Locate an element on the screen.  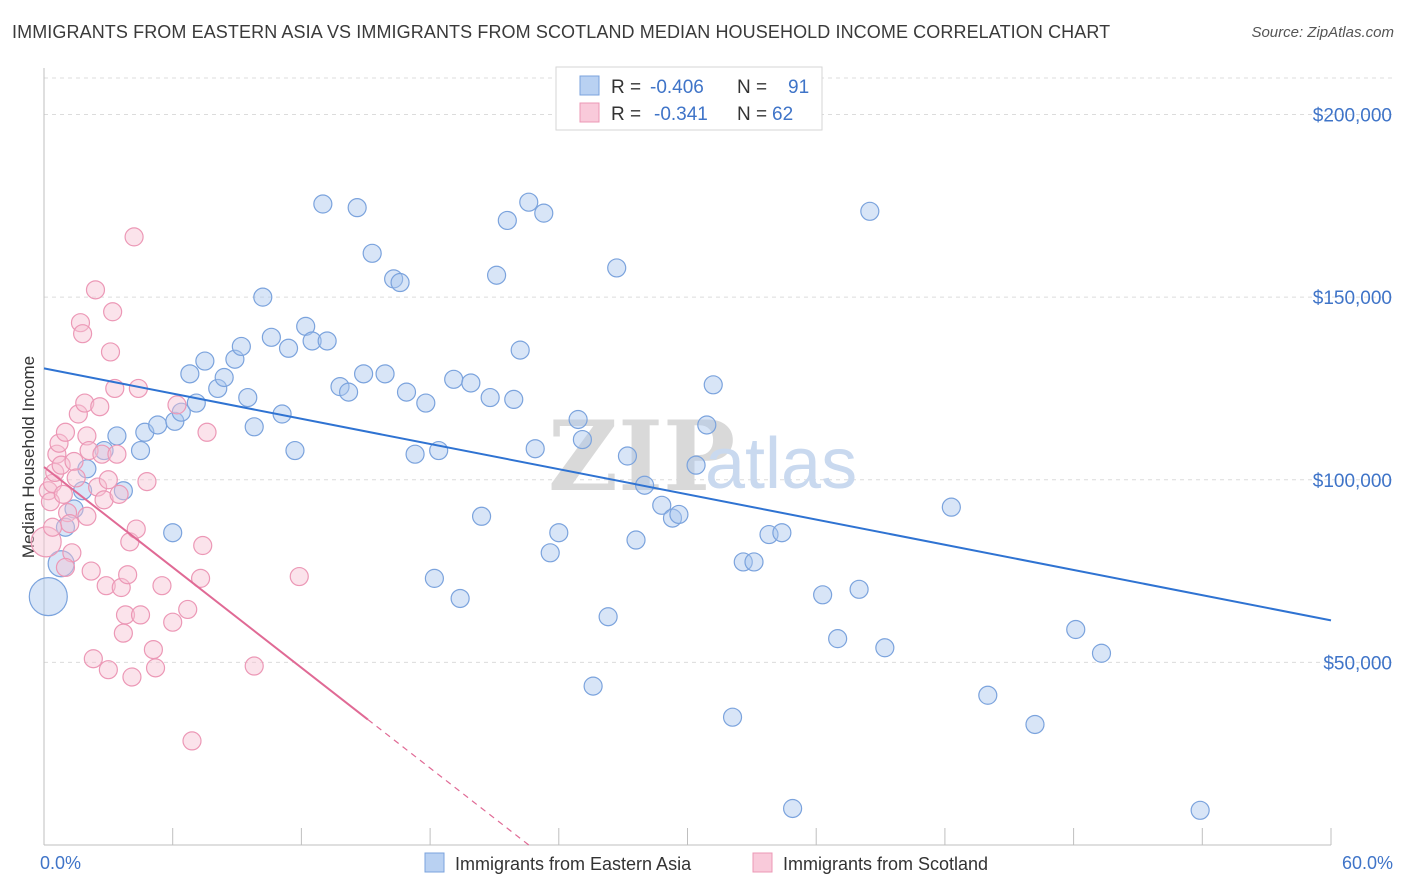
y-tick-label-3: $200,000 is located at coordinates (1352, 116).